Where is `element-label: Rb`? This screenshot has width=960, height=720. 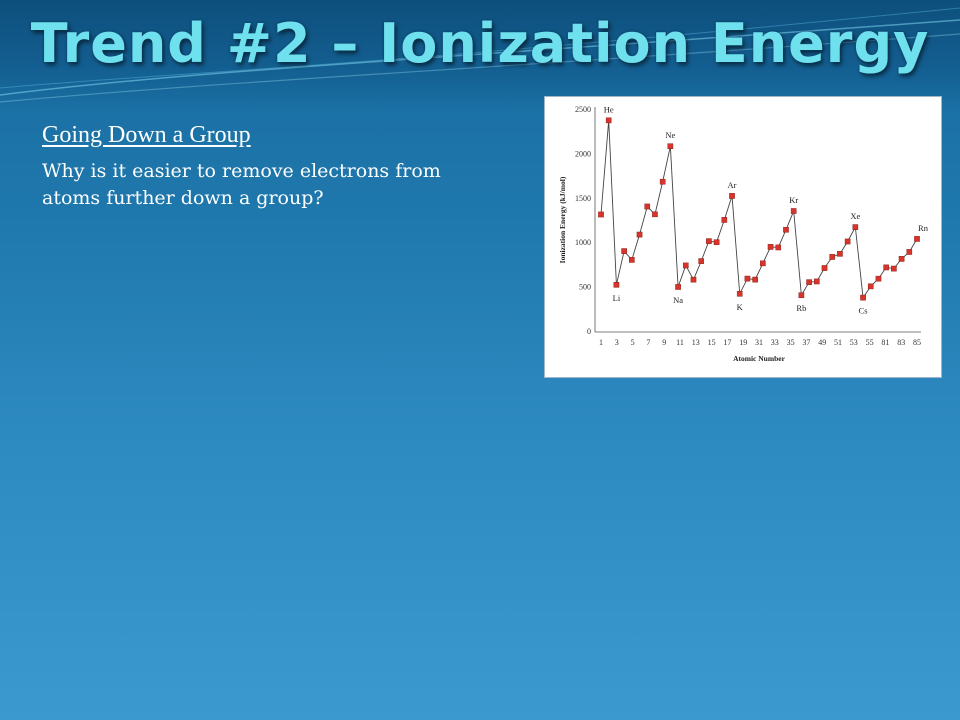
element-label: Rb is located at coordinates (801, 308).